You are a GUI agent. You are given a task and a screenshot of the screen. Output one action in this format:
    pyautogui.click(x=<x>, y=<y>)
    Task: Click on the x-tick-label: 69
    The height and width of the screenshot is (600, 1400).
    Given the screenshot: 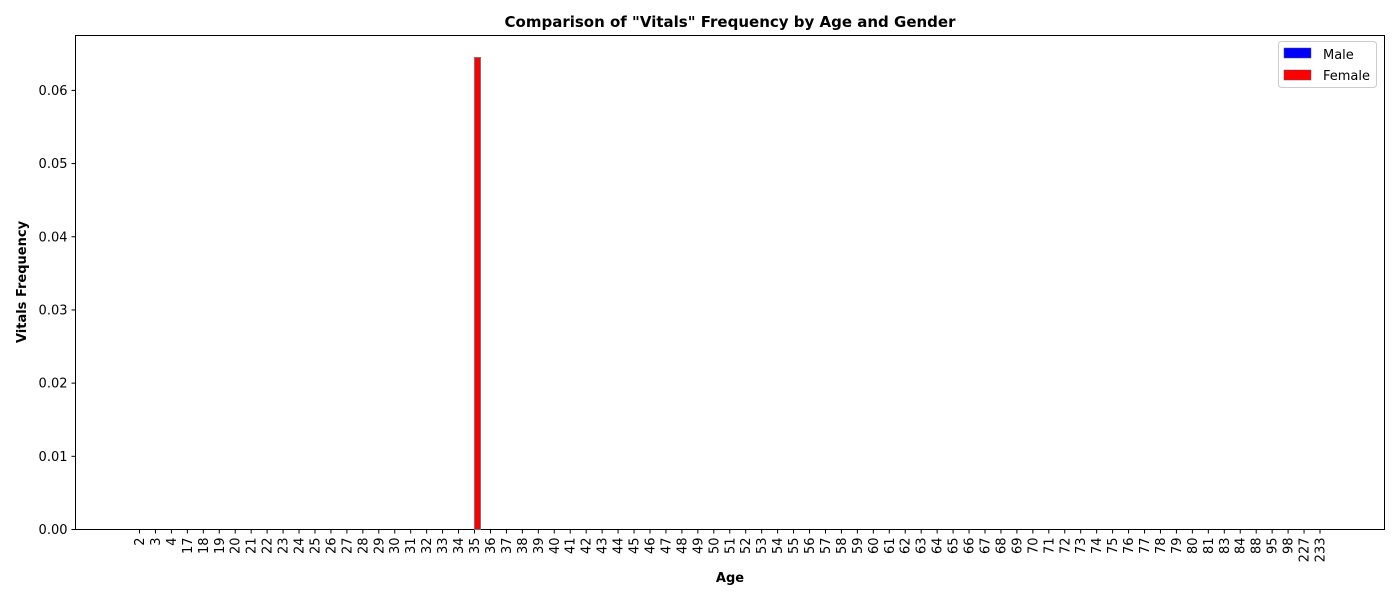 What is the action you would take?
    pyautogui.click(x=1017, y=546)
    